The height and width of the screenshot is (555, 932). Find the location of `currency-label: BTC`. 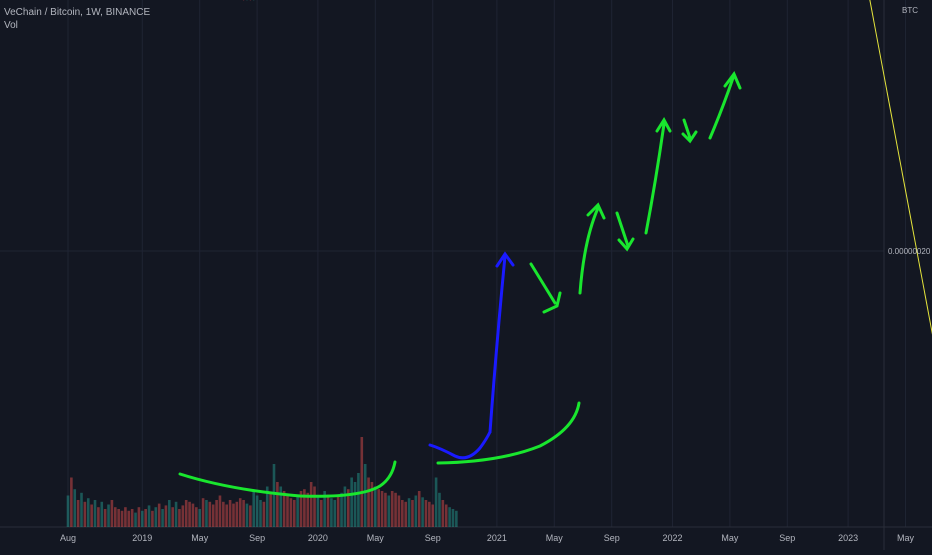

currency-label: BTC is located at coordinates (910, 10).